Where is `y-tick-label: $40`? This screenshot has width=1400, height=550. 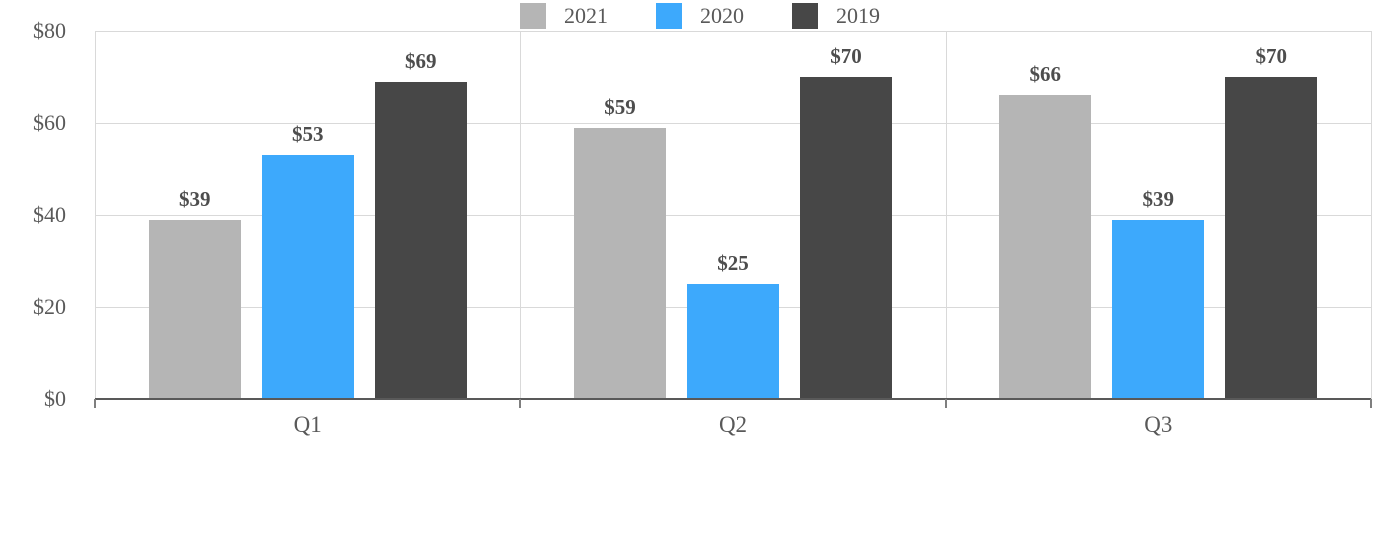
y-tick-label: $40 is located at coordinates (49, 214).